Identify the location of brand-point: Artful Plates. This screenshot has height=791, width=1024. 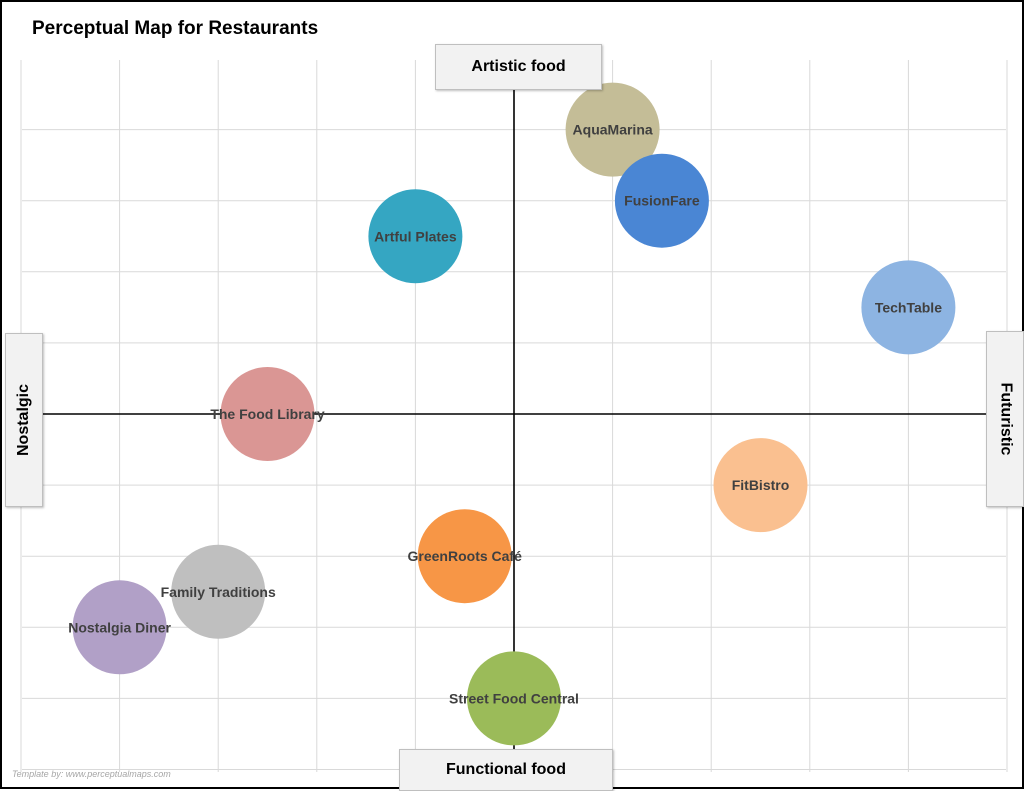
(415, 236).